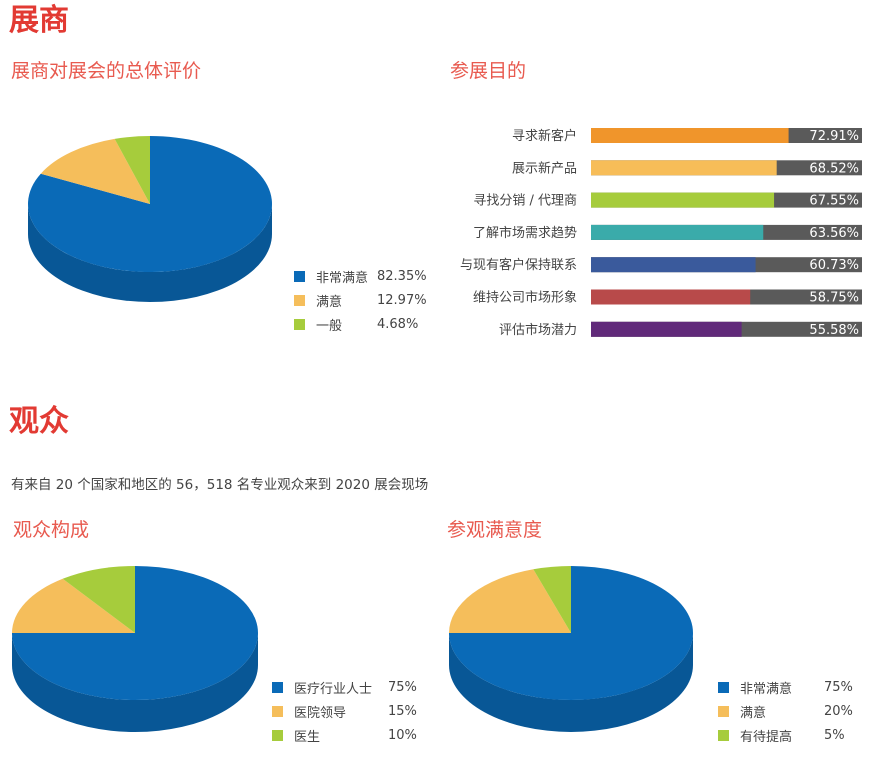 Image resolution: width=882 pixels, height=766 pixels. What do you see at coordinates (766, 737) in the screenshot?
I see `visitor-satisfaction-legend-label-2: 有待提高` at bounding box center [766, 737].